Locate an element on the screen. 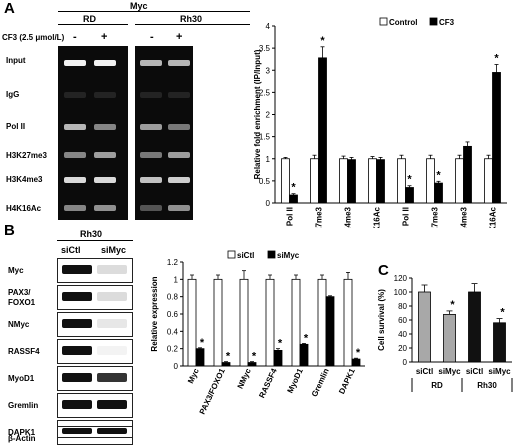  y-axis-label: Relative fold enrichment (IP/Input) is located at coordinates (257, 114).